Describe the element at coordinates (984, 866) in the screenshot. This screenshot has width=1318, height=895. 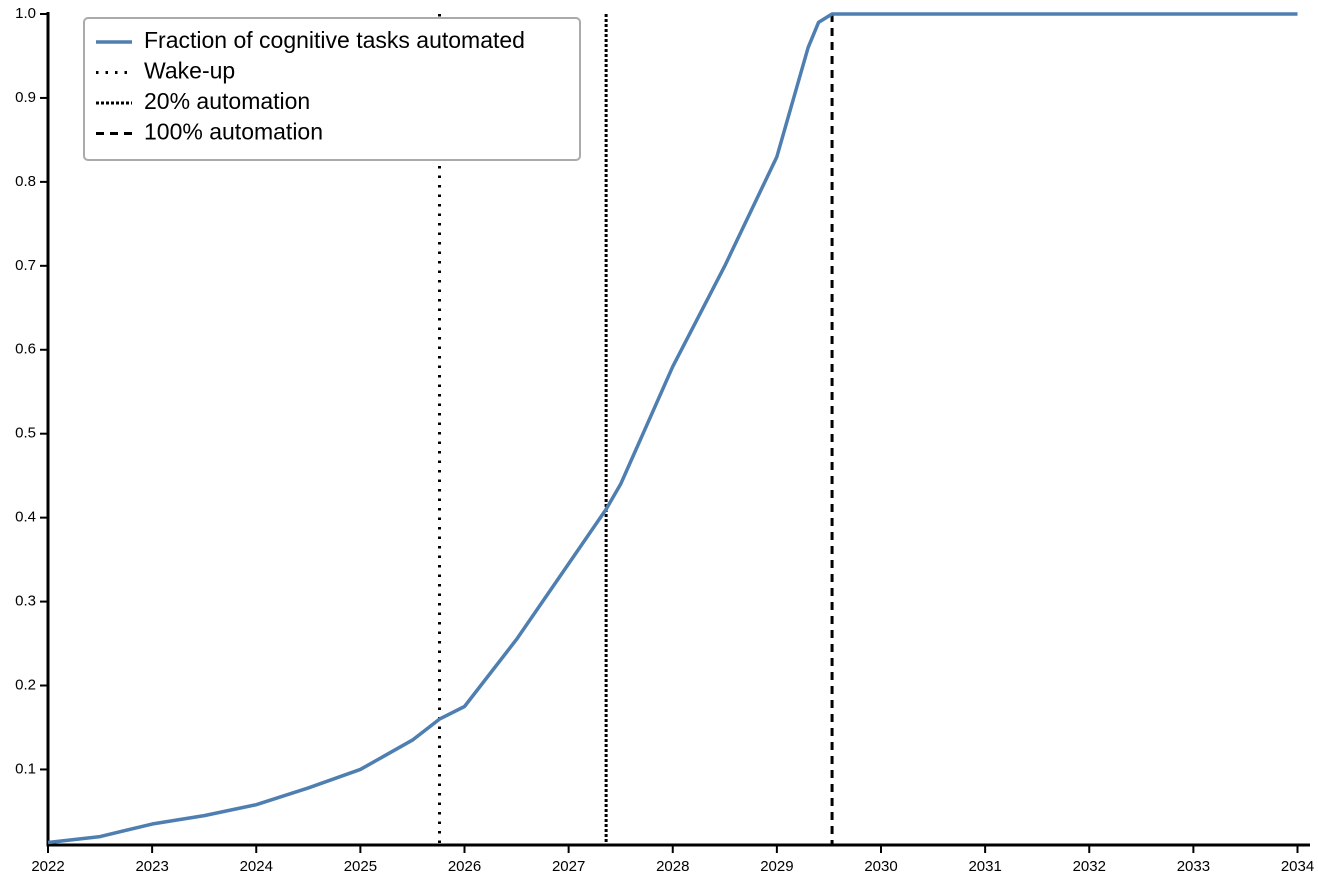
I see `x-tick-label: 2031` at that location.